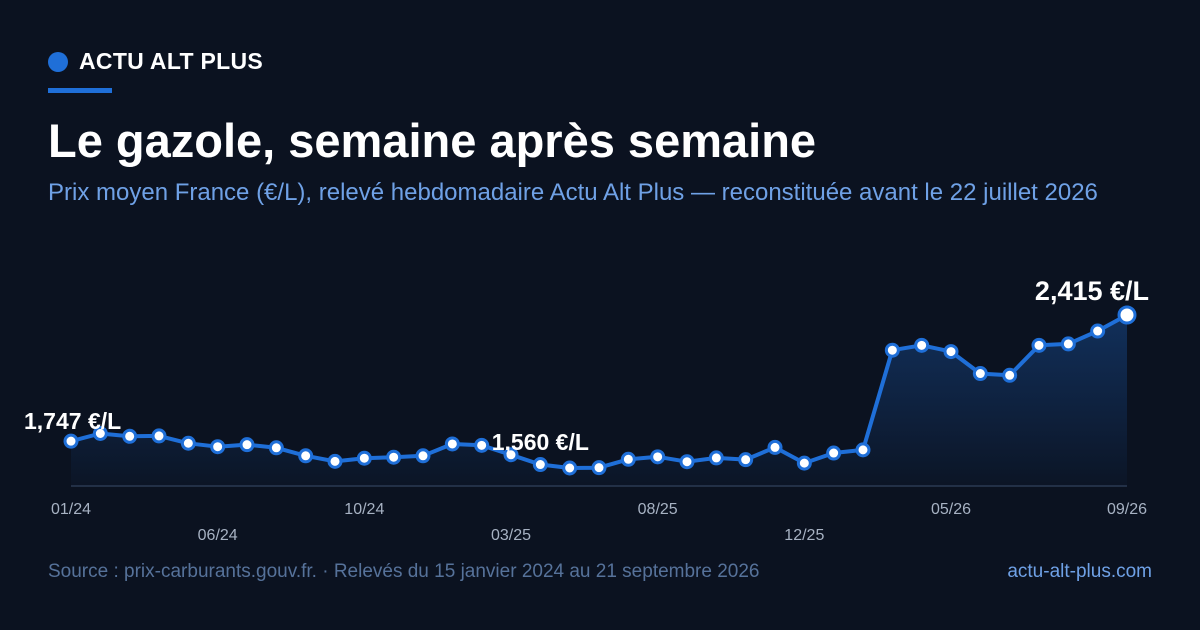  I want to click on x-tick-label: 01/24, so click(71, 509).